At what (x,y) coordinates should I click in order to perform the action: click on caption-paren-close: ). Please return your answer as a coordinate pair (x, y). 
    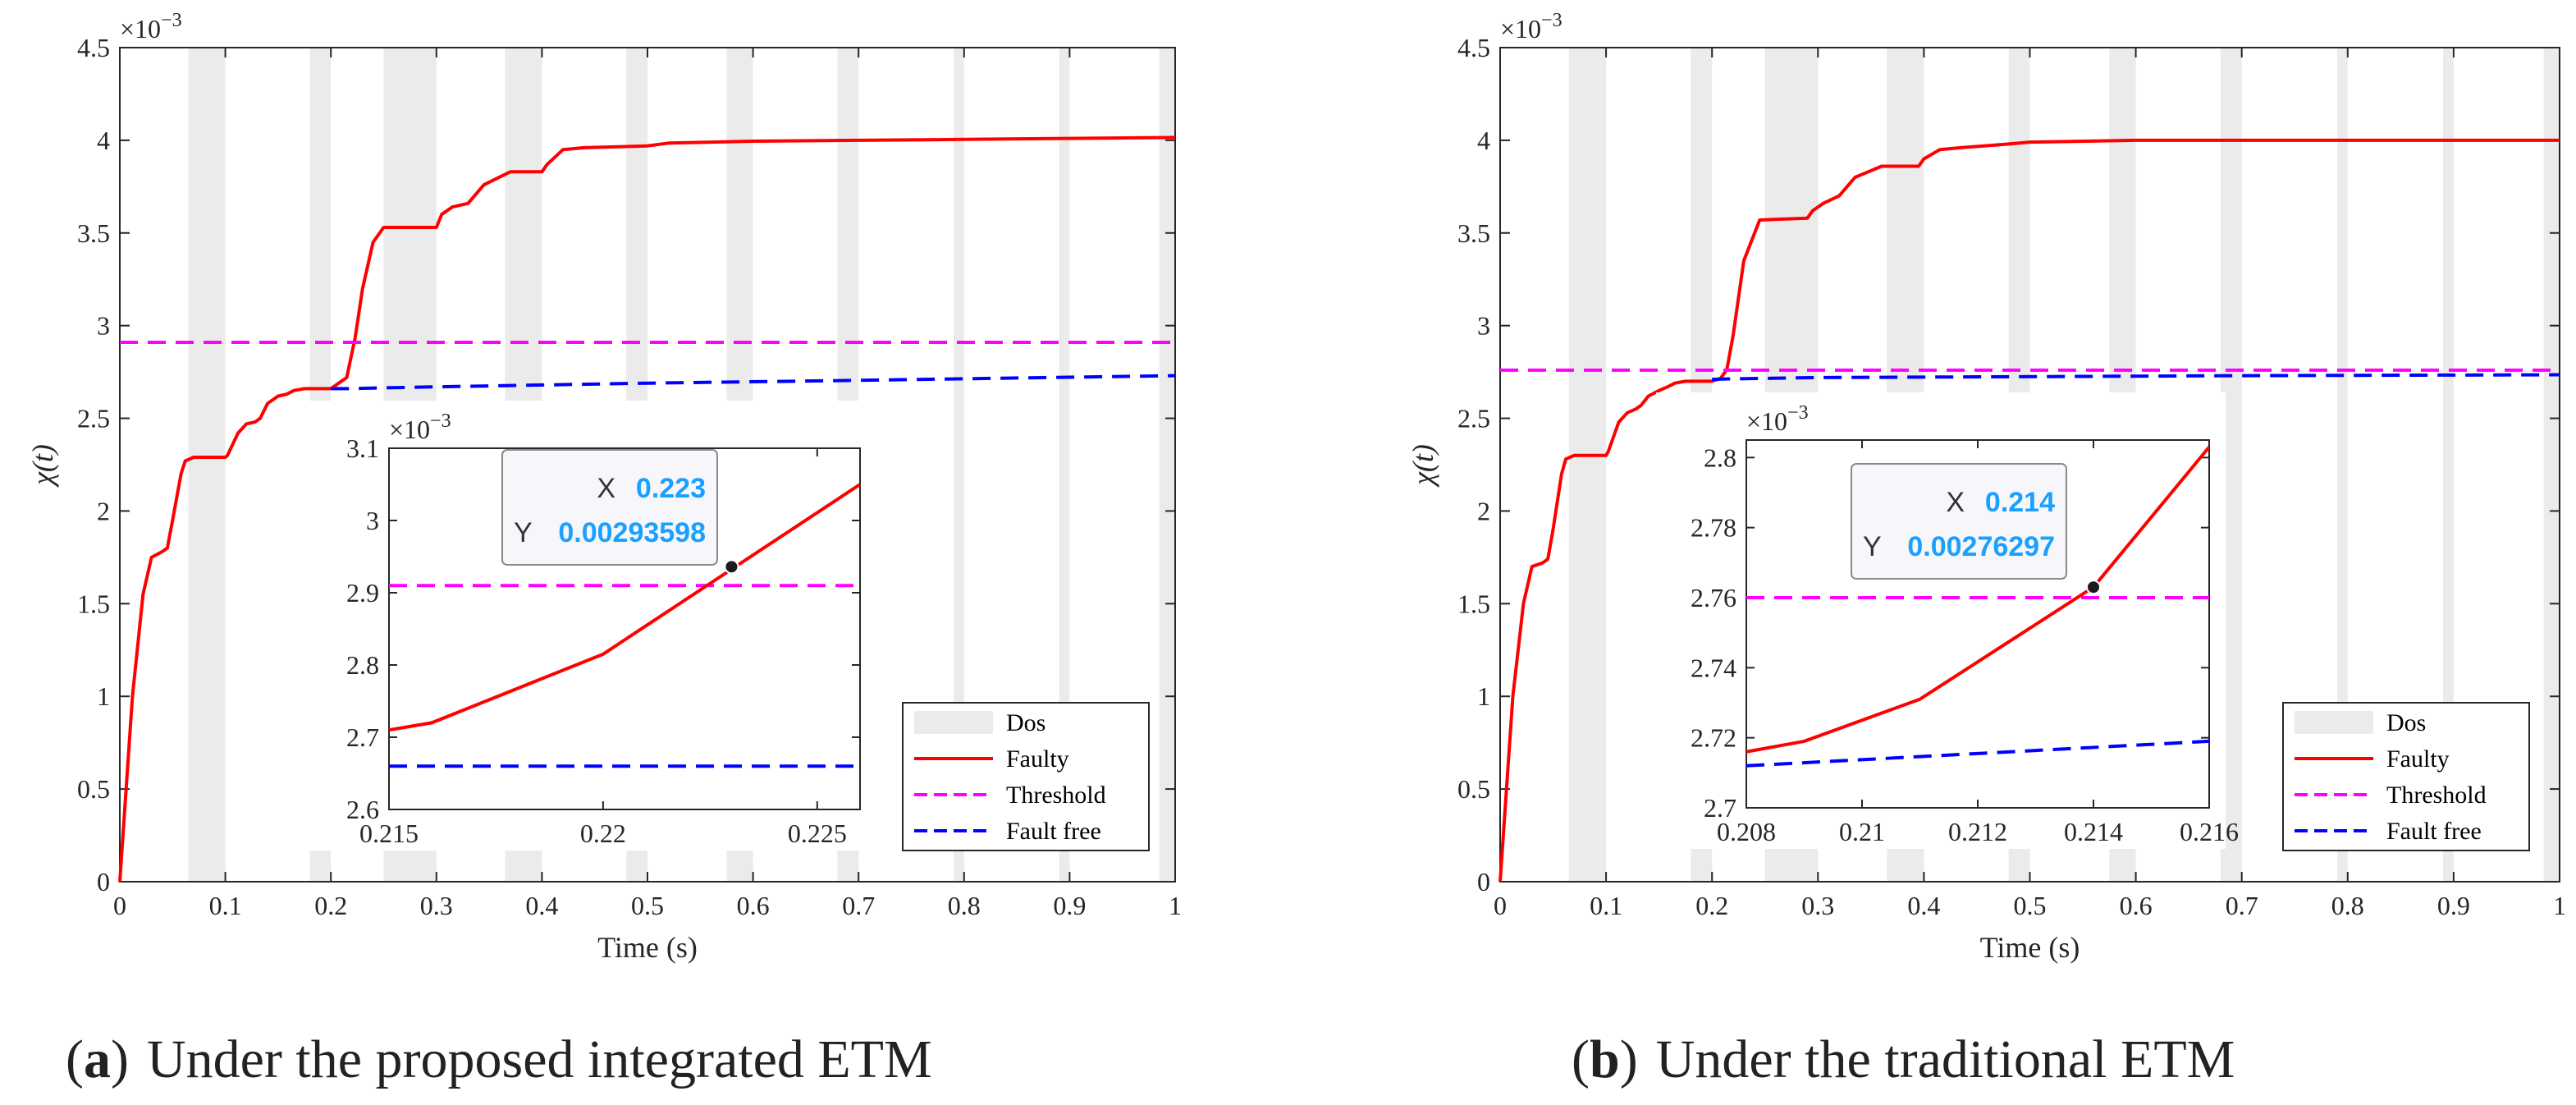
    Looking at the image, I should click on (120, 1059).